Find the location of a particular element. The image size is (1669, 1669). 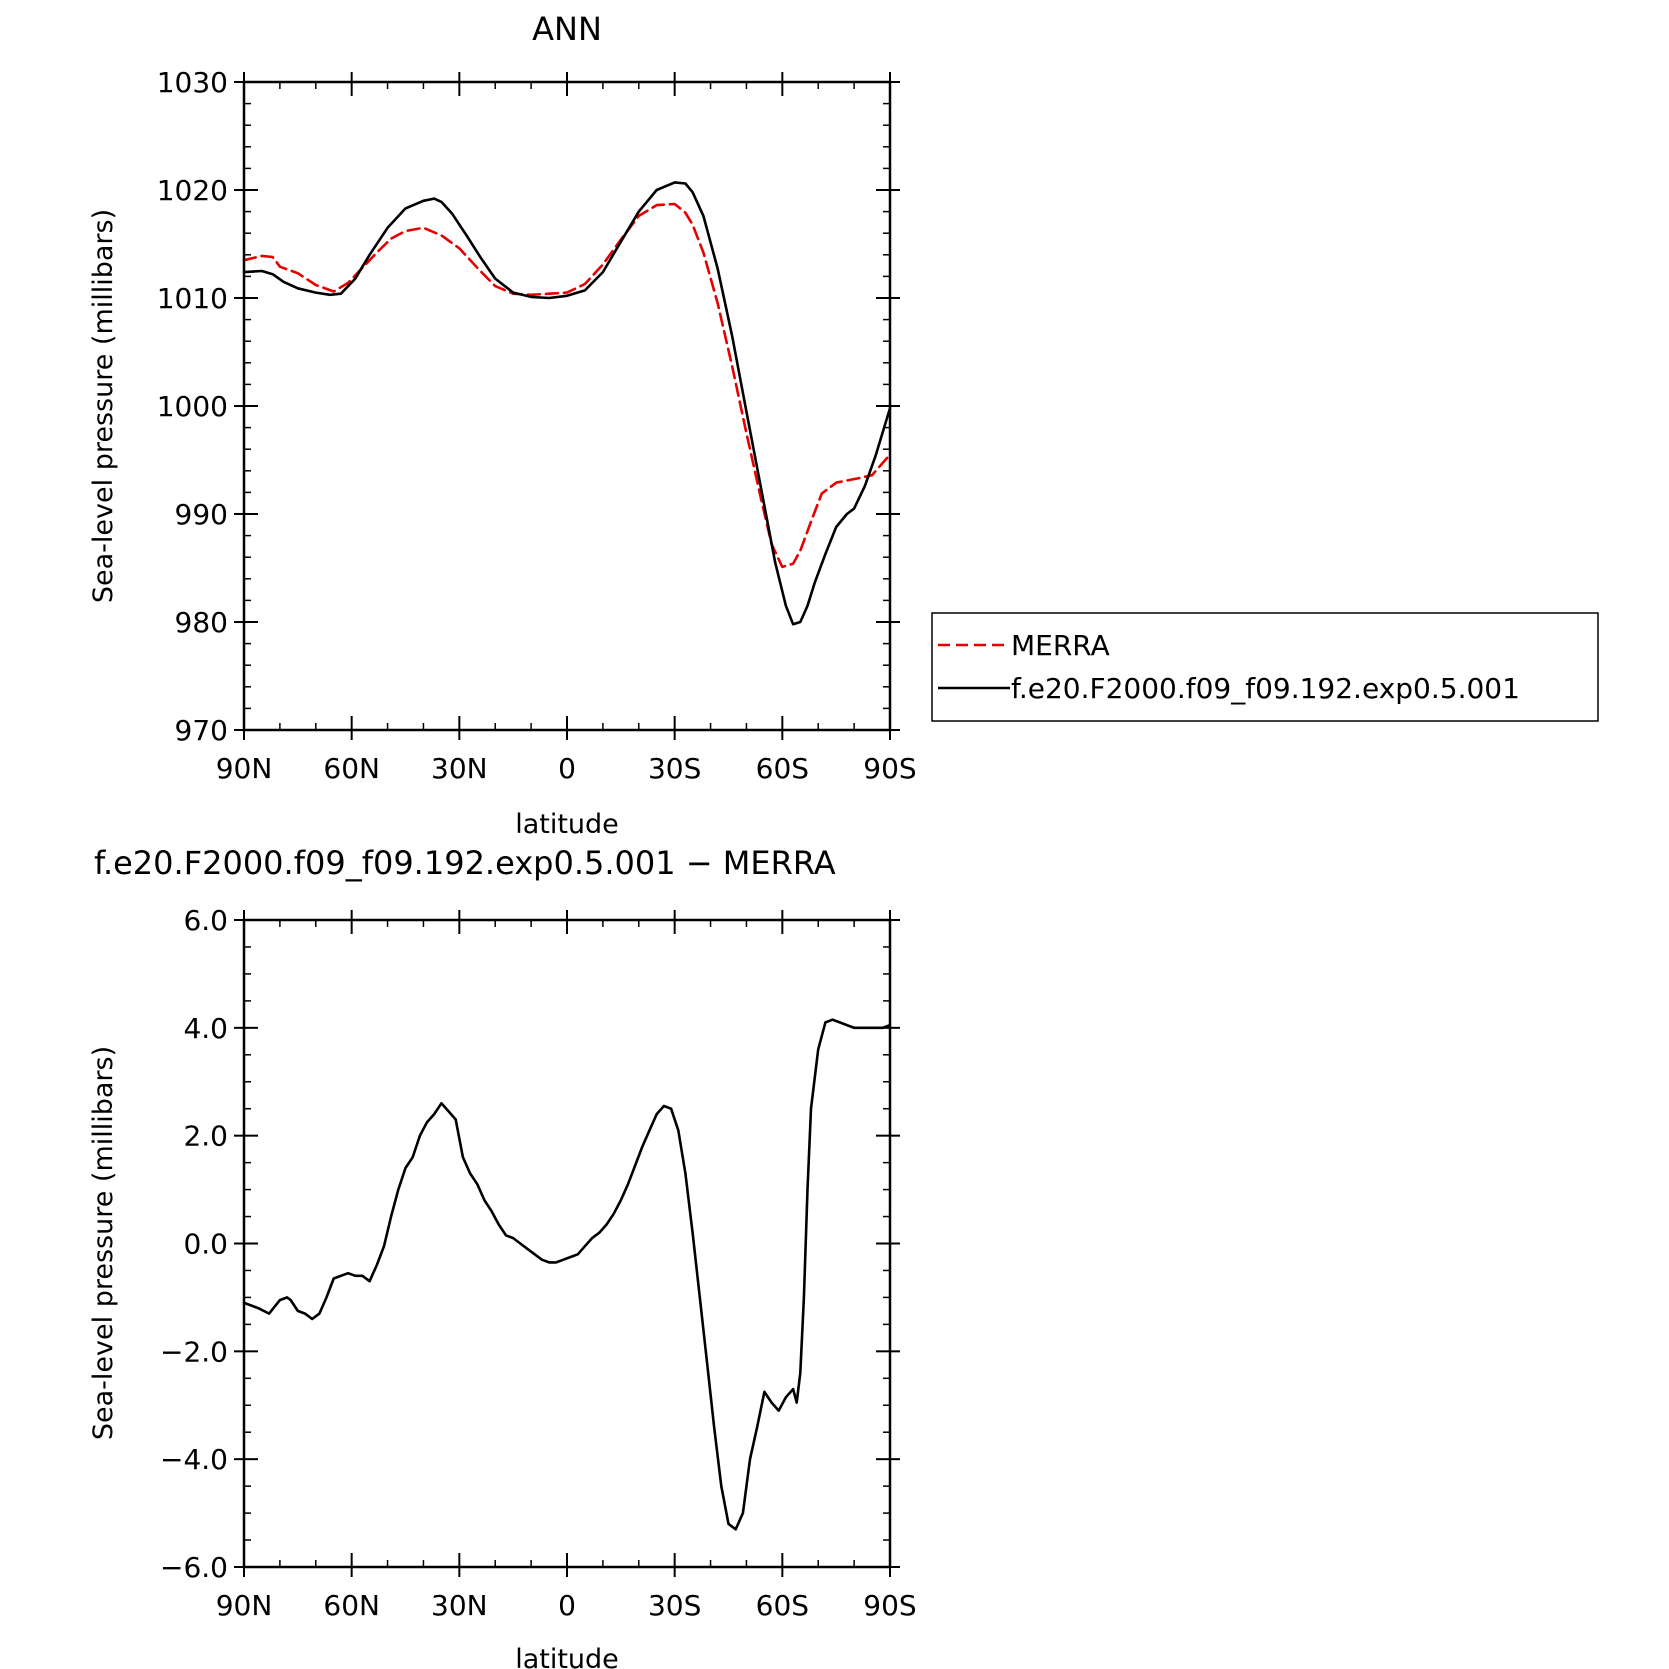

bottom-y-tick-label: 4.0 is located at coordinates (205, 1028).